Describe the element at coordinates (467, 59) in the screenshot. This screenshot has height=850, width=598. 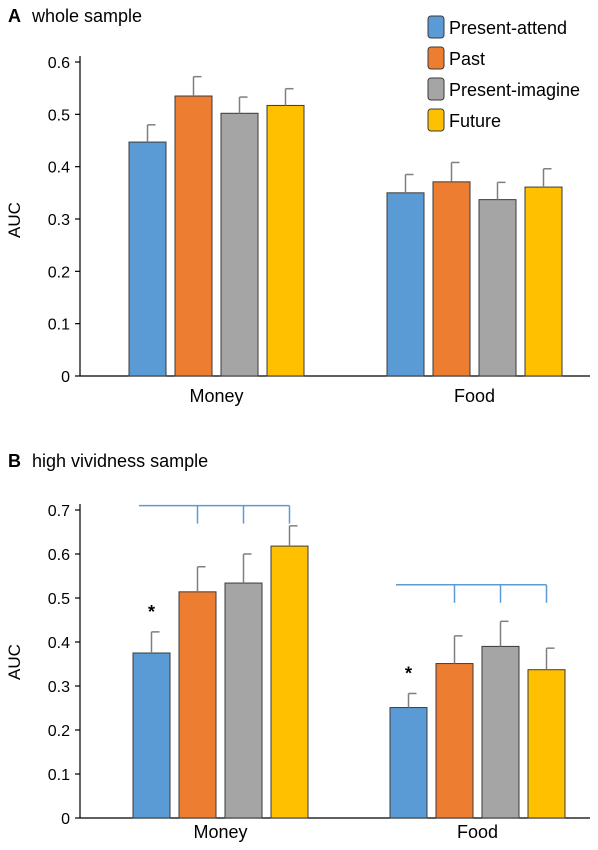
I see `legend-label-past: Past` at that location.